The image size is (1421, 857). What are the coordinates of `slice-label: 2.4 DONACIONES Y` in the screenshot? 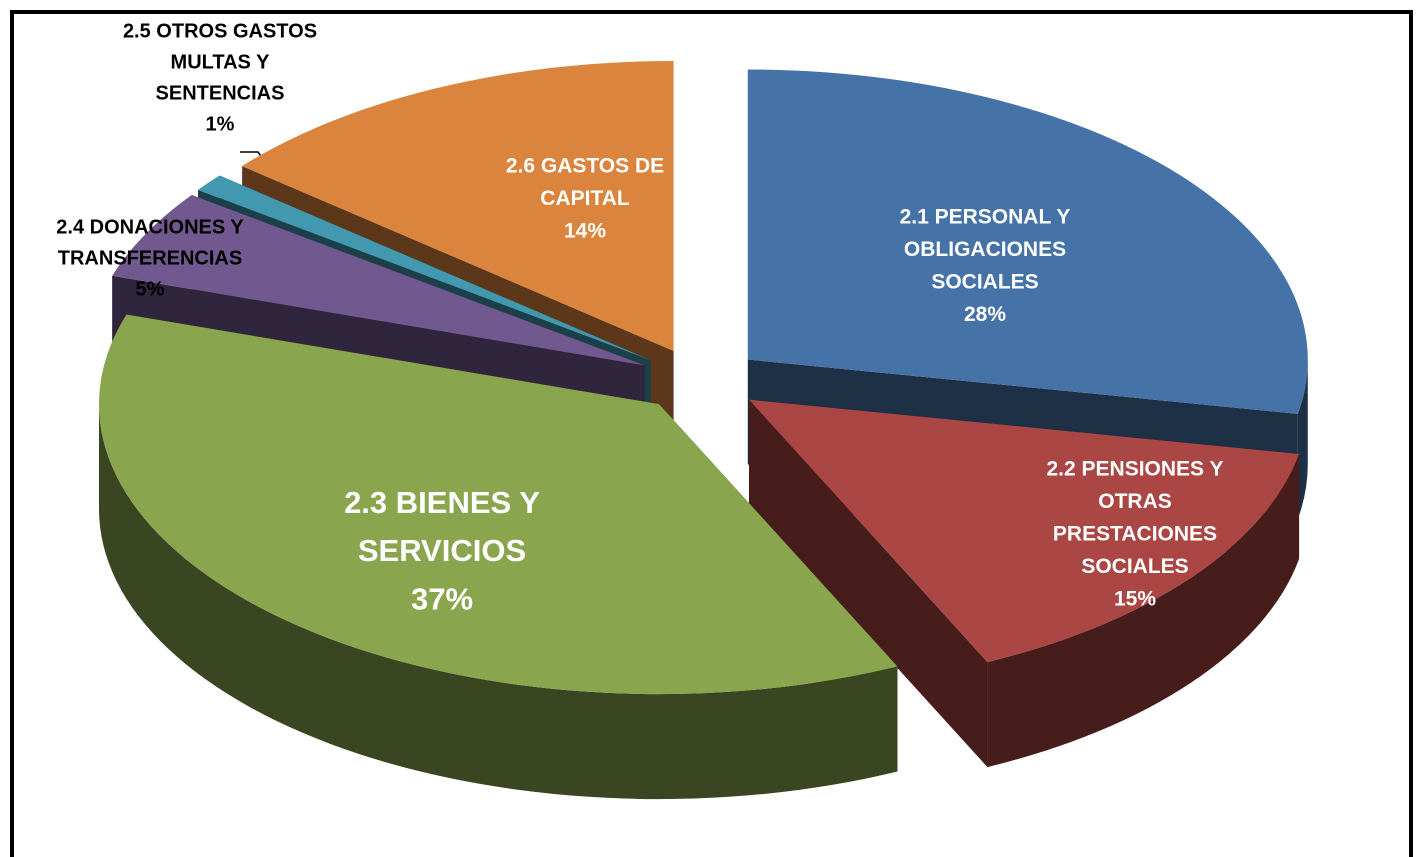 It's located at (150, 227).